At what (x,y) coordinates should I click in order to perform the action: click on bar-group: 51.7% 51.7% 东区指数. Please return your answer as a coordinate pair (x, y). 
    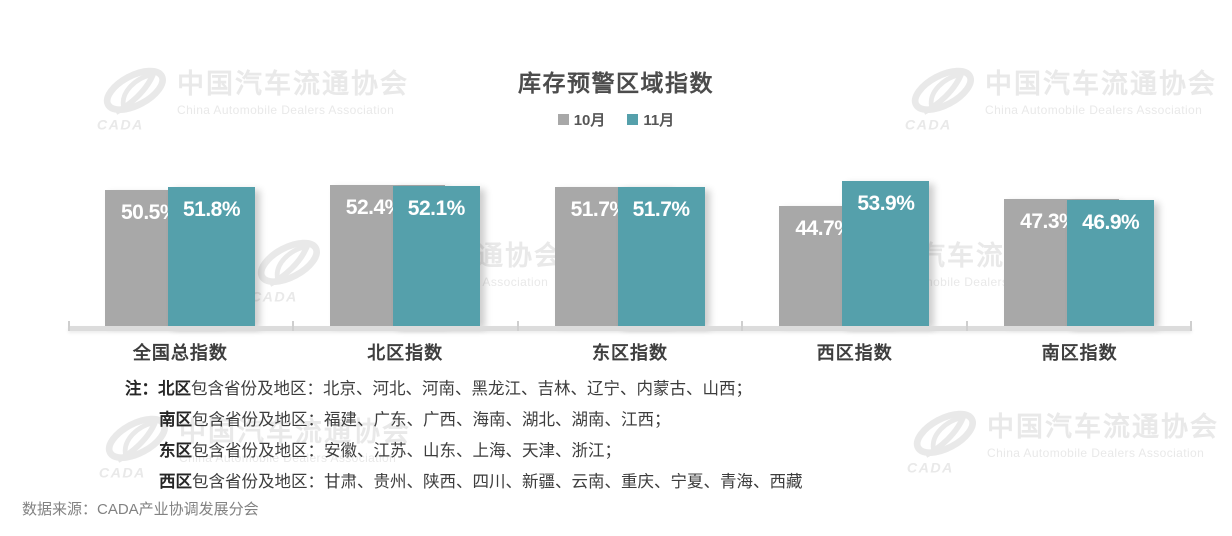
    Looking at the image, I should click on (630, 269).